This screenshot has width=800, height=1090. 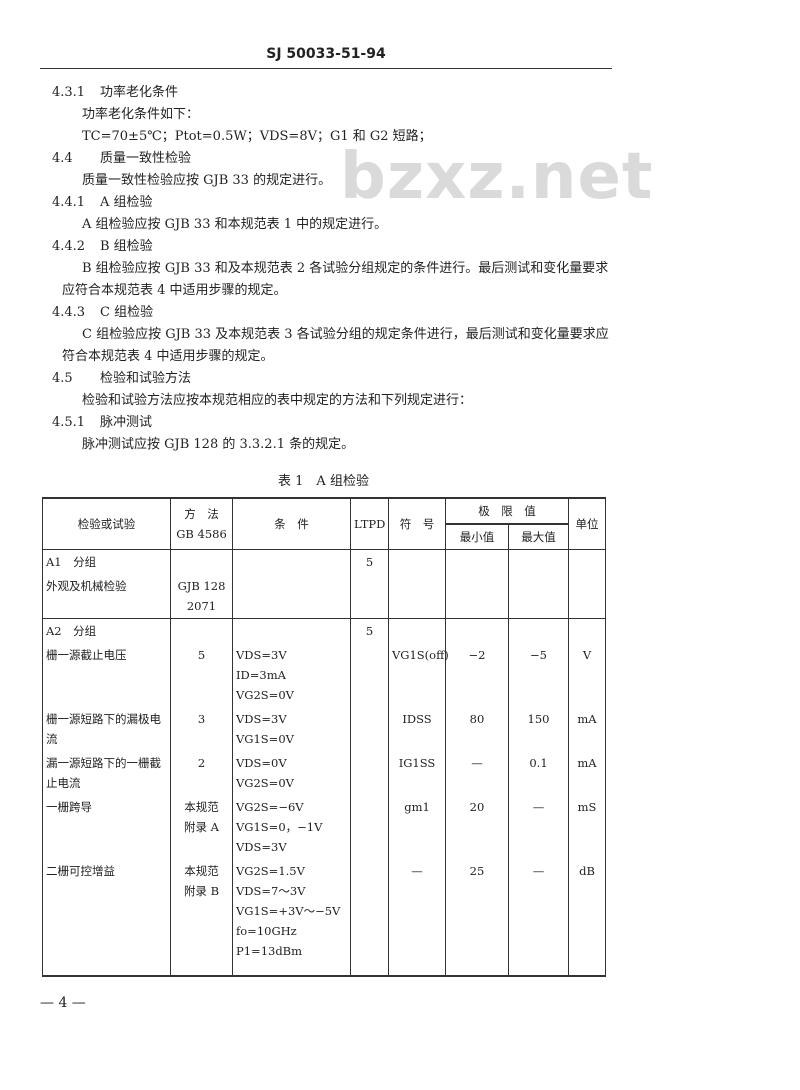 I want to click on max: 150, so click(x=538, y=729).